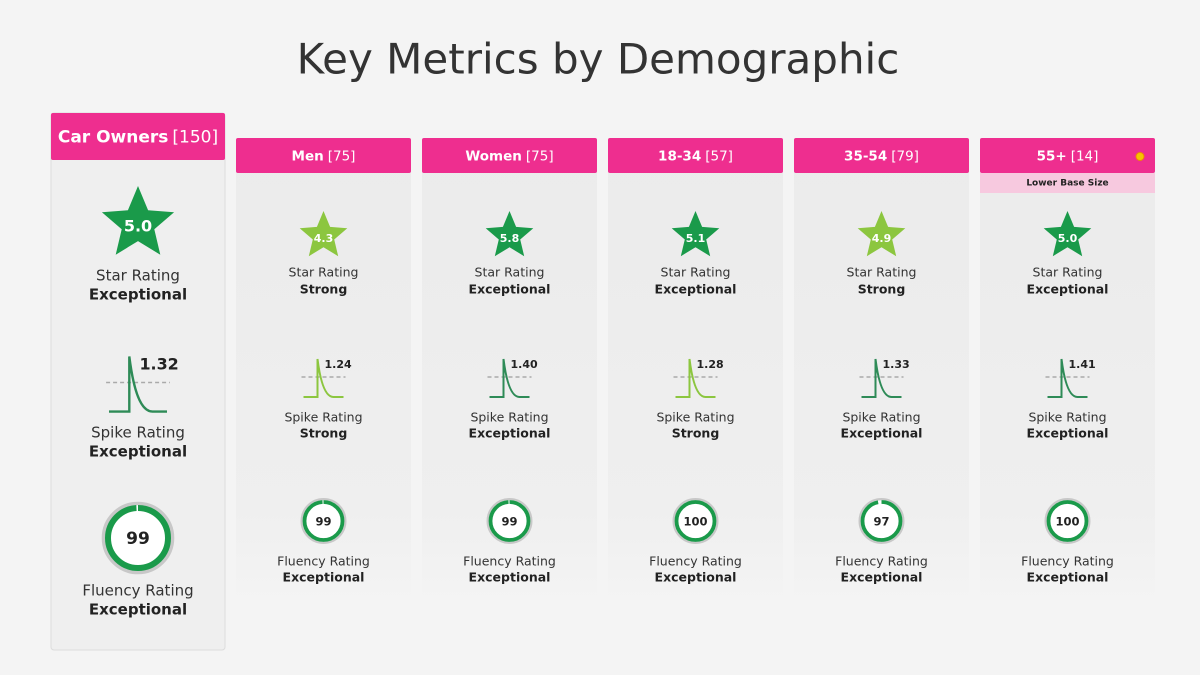 The image size is (1200, 675). What do you see at coordinates (710, 364) in the screenshot?
I see `spike-value: 1.28` at bounding box center [710, 364].